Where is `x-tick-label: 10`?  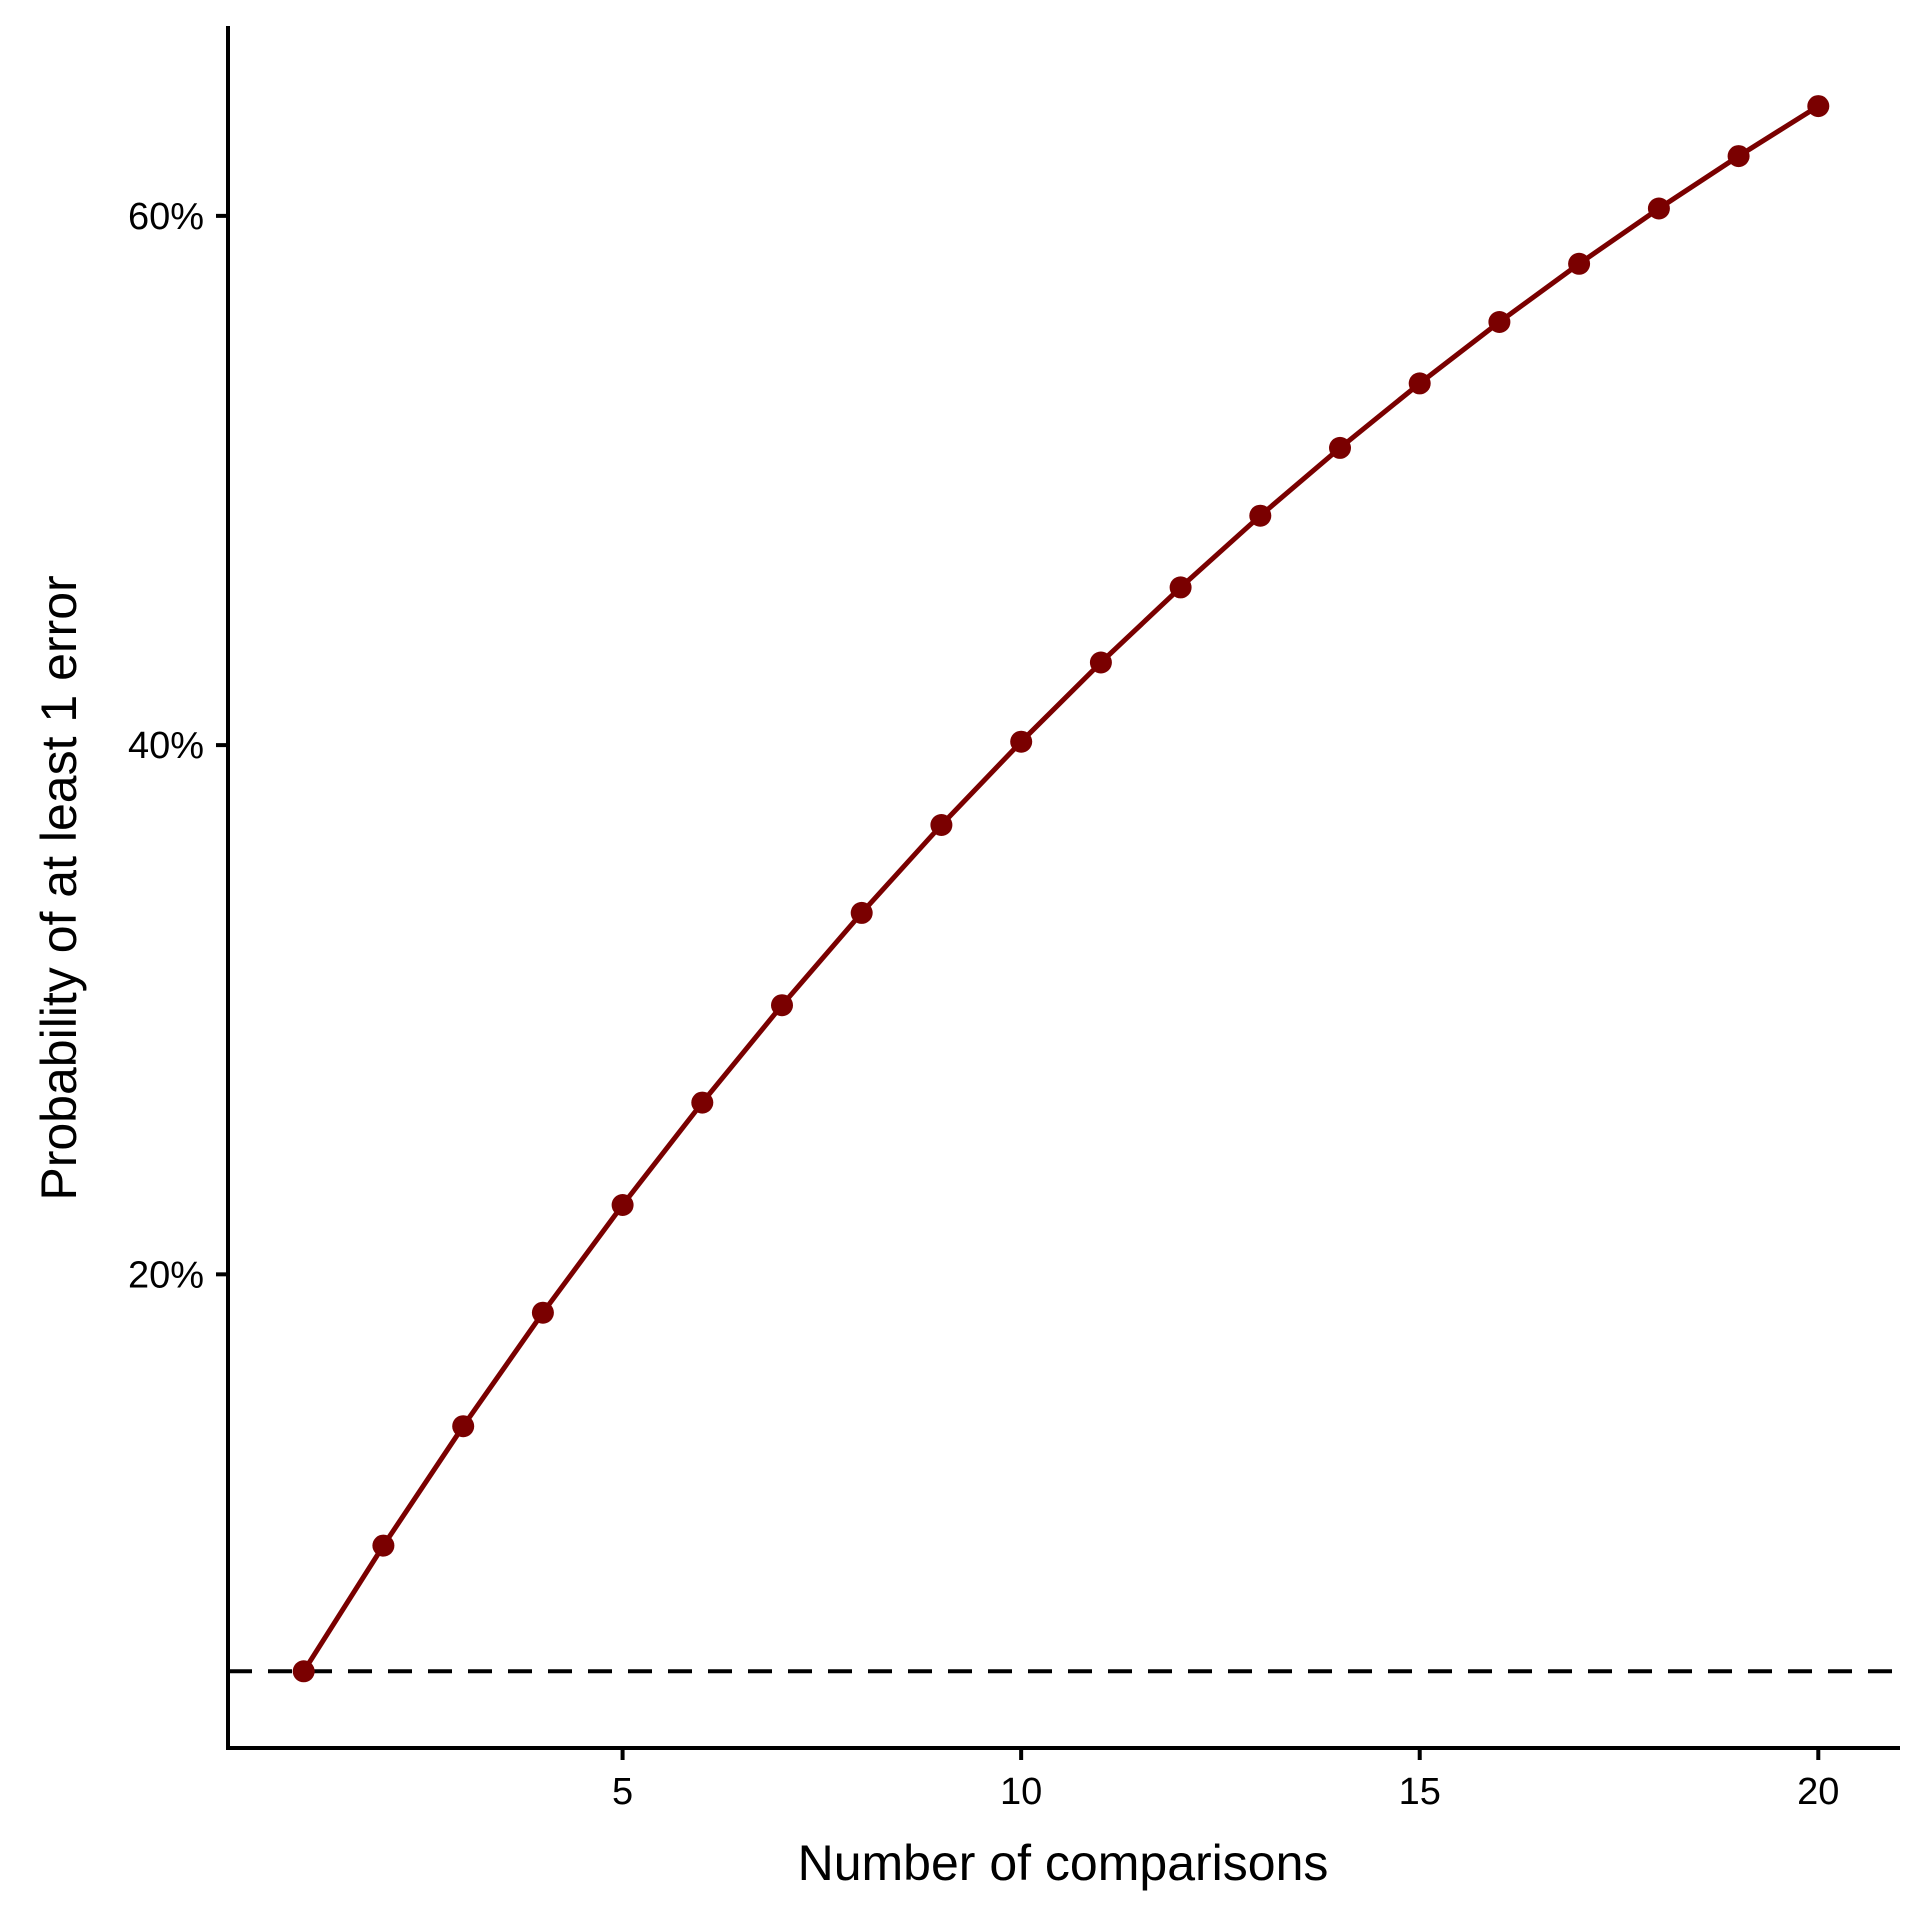 x-tick-label: 10 is located at coordinates (1021, 1792).